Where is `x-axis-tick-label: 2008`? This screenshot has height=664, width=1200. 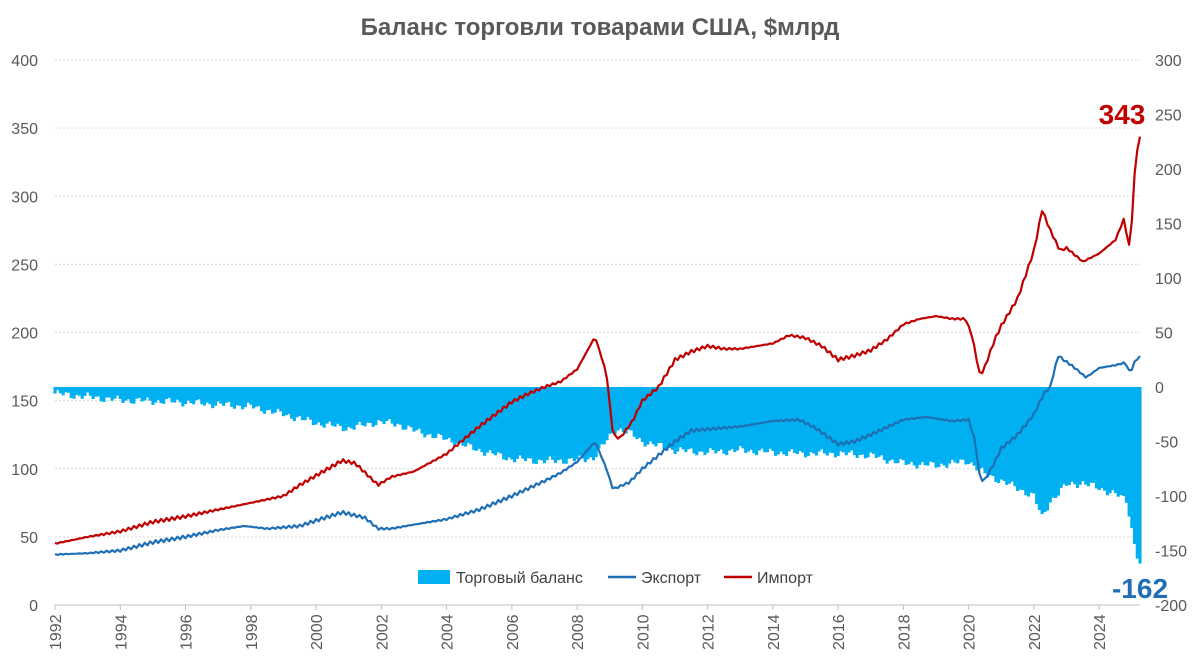
x-axis-tick-label: 2008 is located at coordinates (578, 632).